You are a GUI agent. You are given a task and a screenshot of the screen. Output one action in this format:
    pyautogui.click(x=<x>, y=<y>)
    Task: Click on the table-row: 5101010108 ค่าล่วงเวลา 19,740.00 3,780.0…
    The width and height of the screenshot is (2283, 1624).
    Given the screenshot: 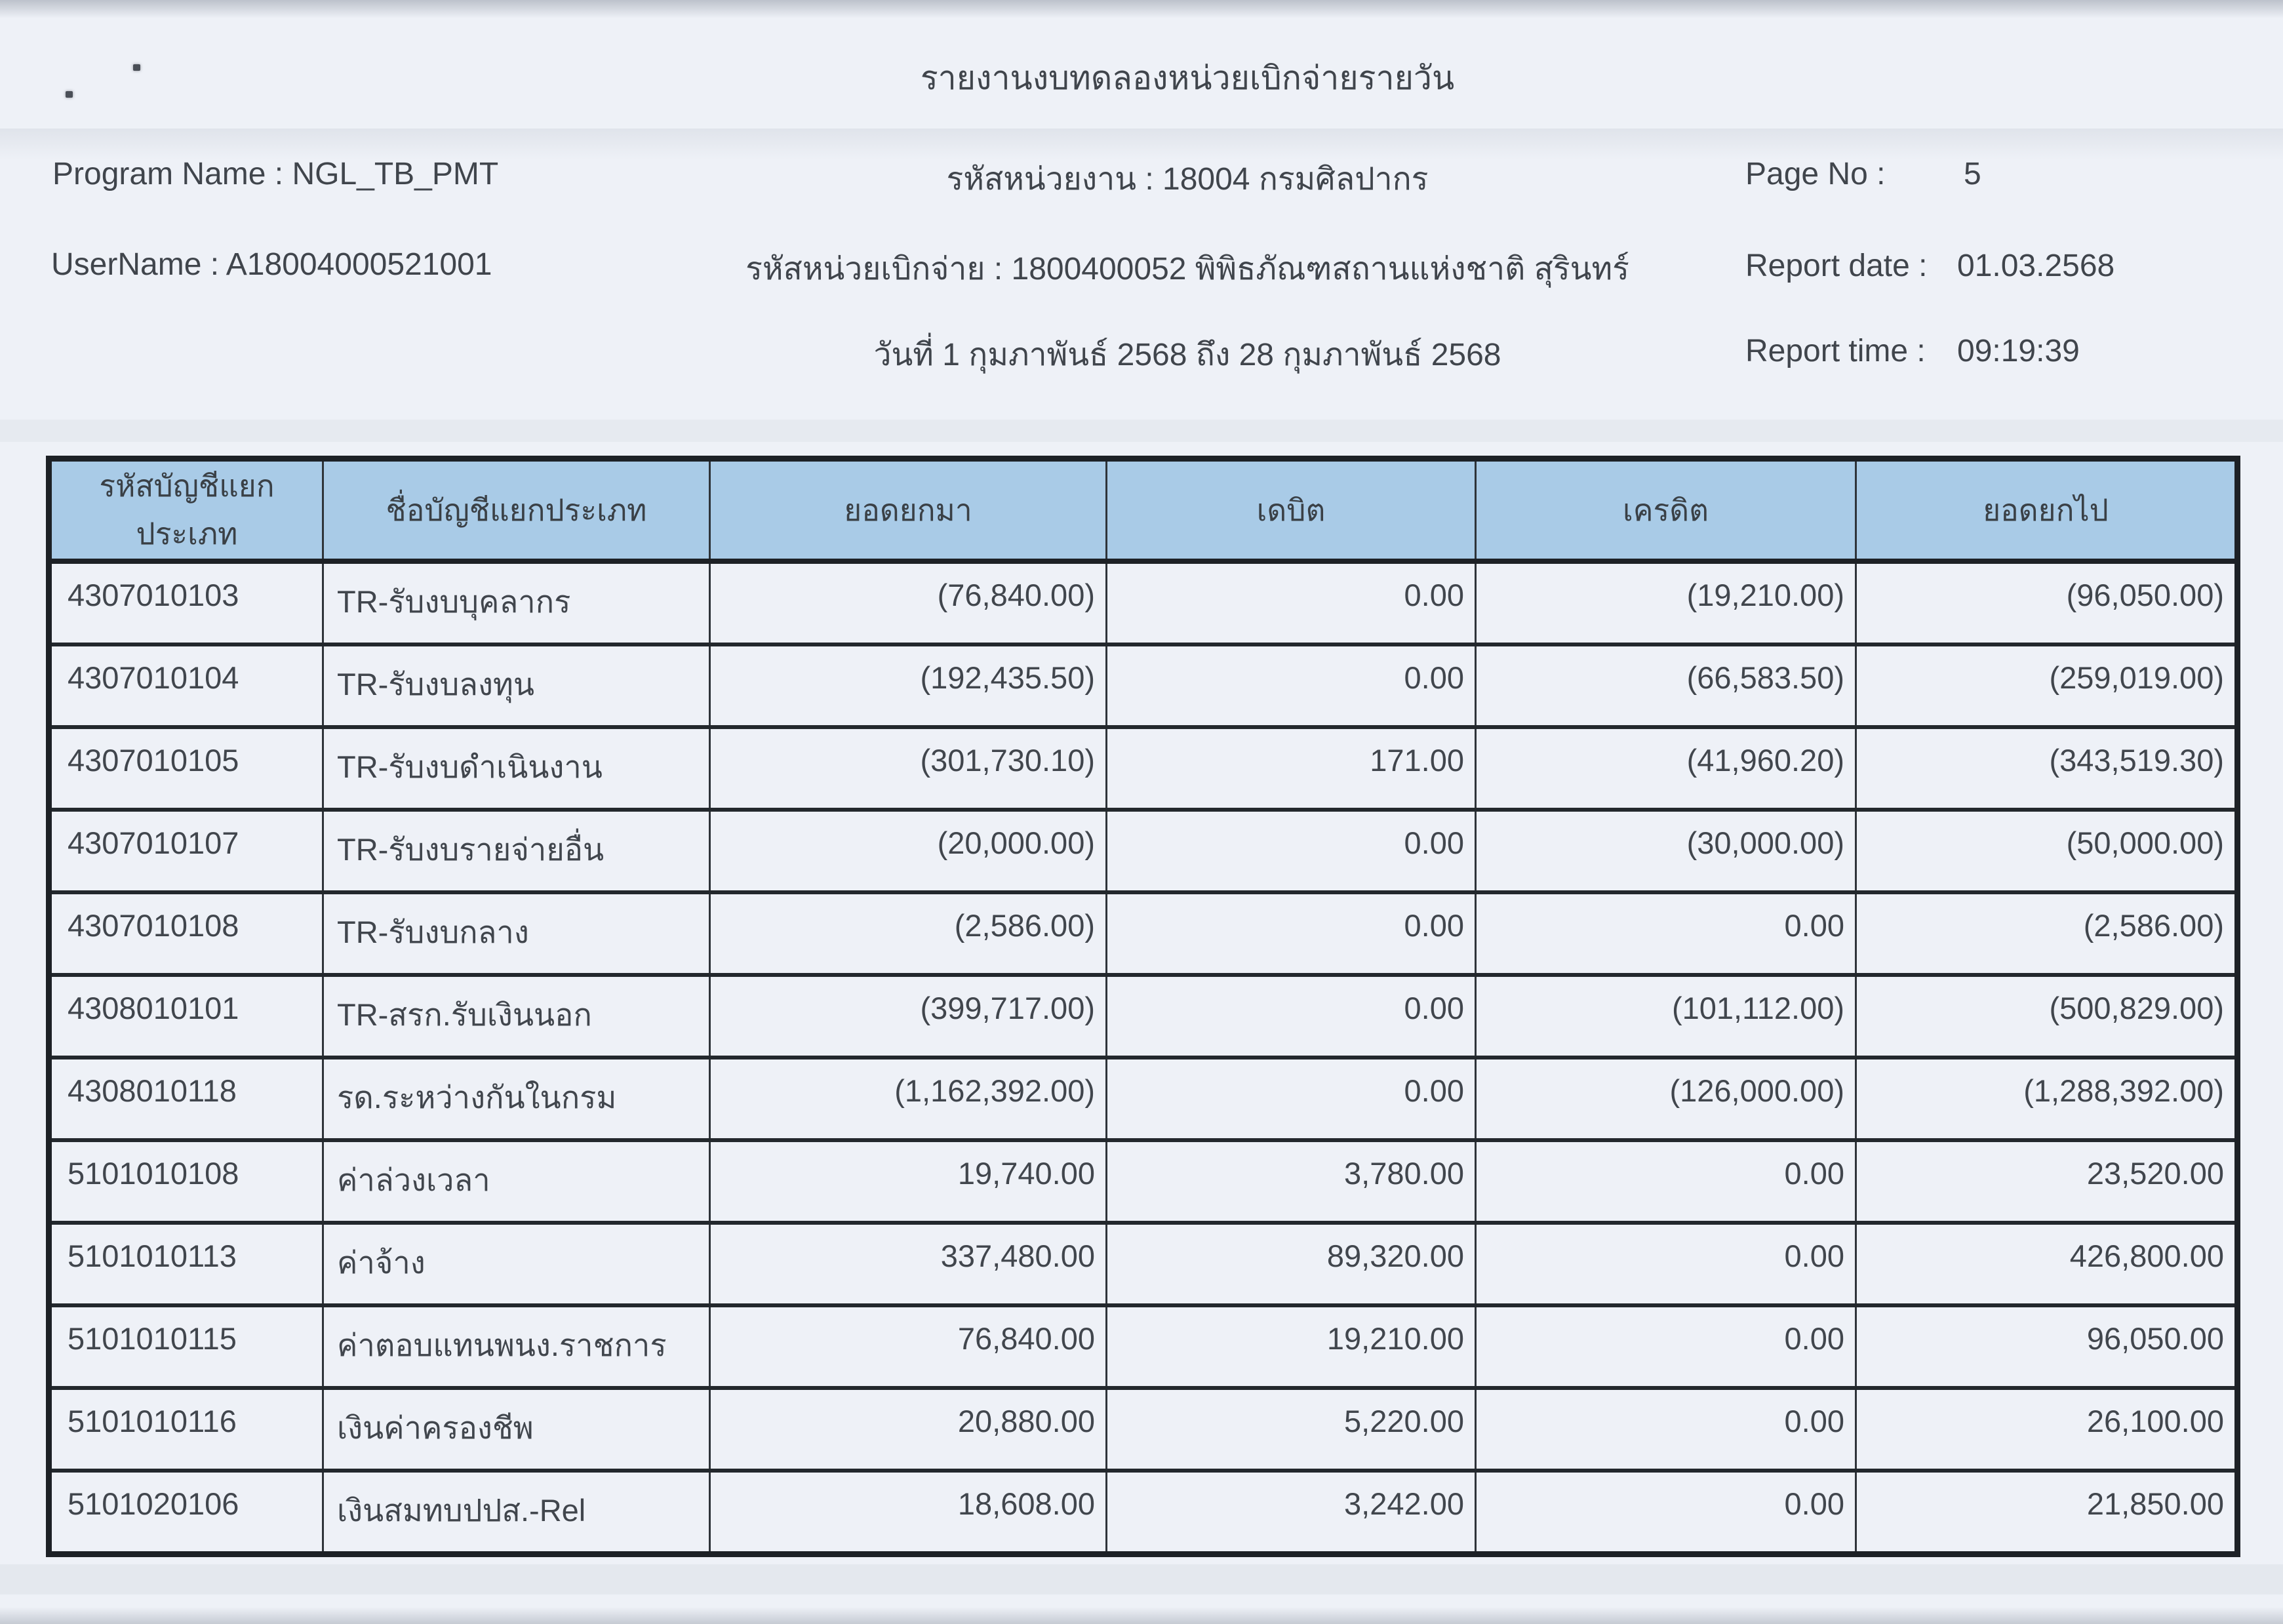 What is the action you would take?
    pyautogui.click(x=1143, y=1182)
    